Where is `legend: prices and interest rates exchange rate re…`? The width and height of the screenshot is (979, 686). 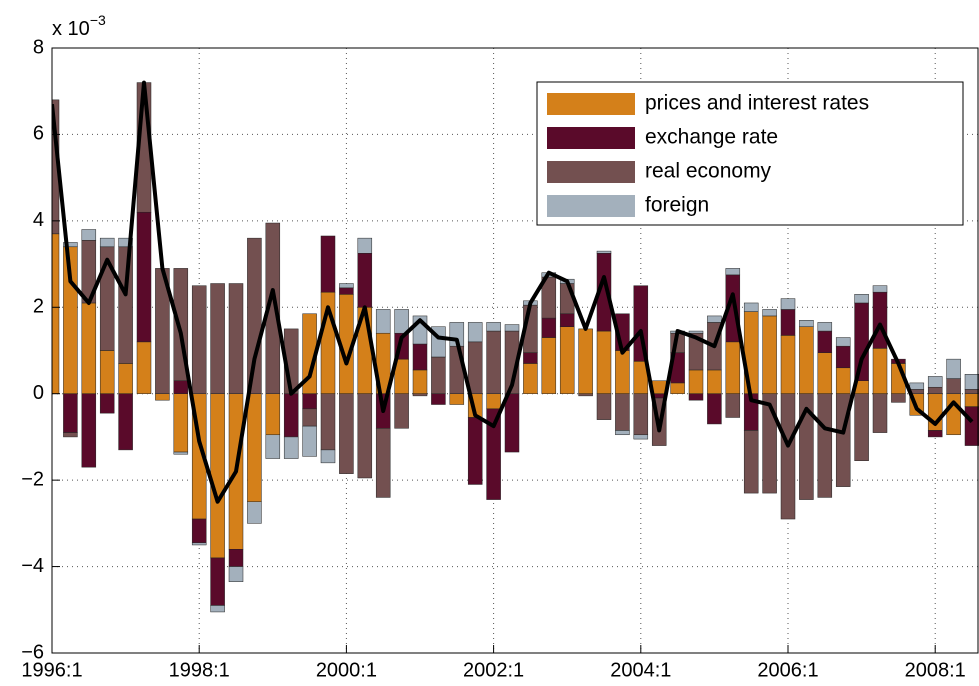
legend: prices and interest rates exchange rate re… is located at coordinates (750, 153).